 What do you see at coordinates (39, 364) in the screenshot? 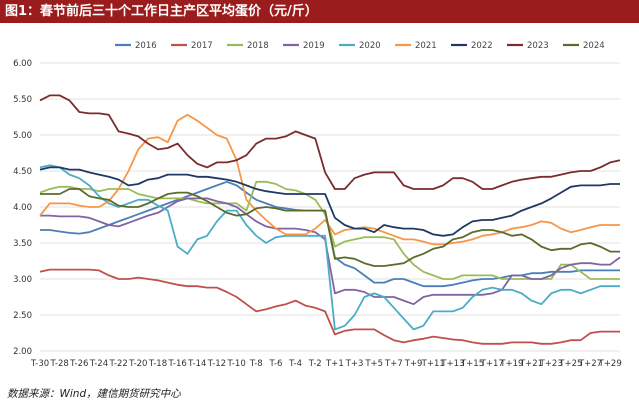
I see `x-tick-label: T-30` at bounding box center [39, 364].